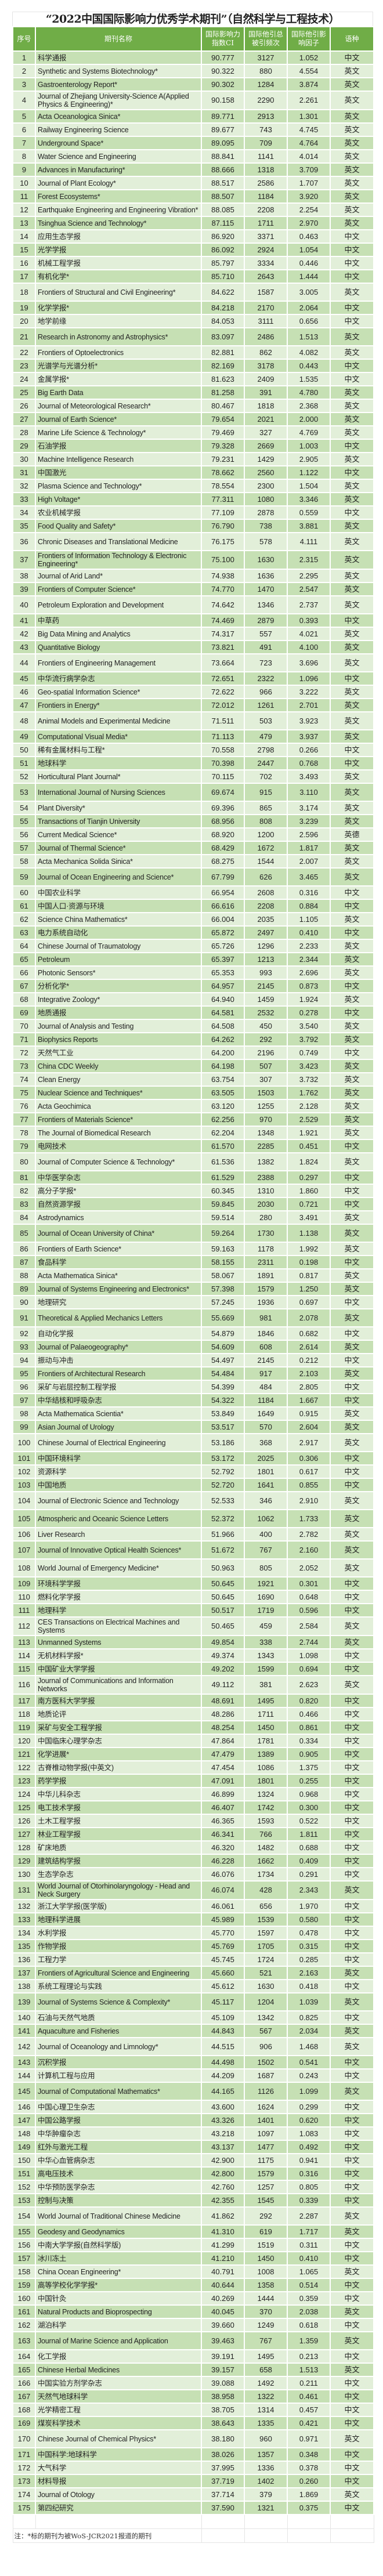 The height and width of the screenshot is (2576, 383). I want to click on cell-impact-factor: 3.423, so click(309, 1066).